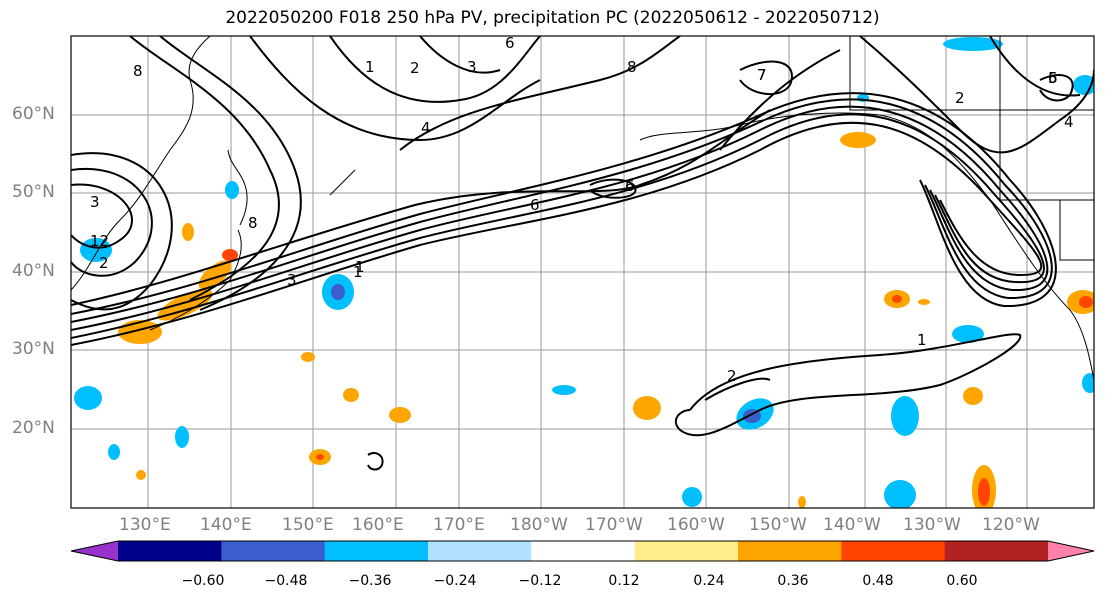  What do you see at coordinates (99, 241) in the screenshot?
I see `contour-label: 12` at bounding box center [99, 241].